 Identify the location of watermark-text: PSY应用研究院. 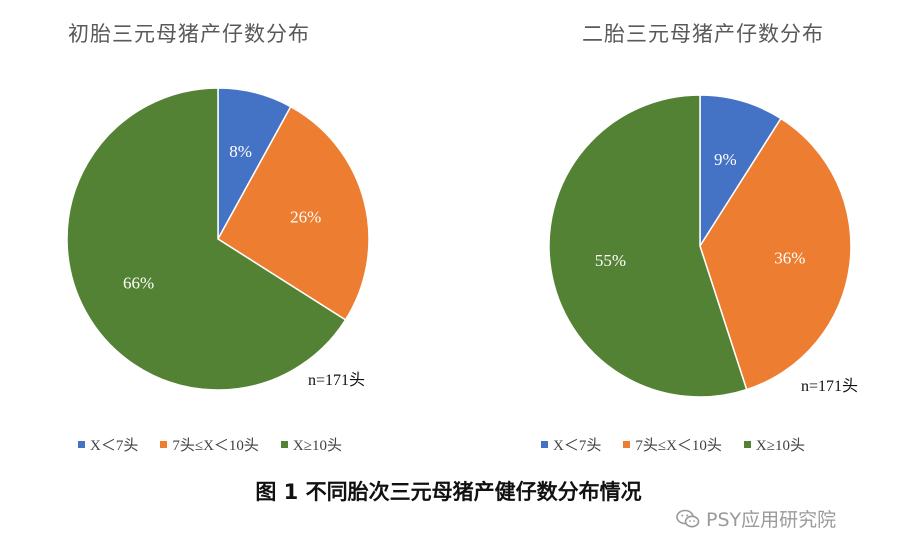
(771, 520).